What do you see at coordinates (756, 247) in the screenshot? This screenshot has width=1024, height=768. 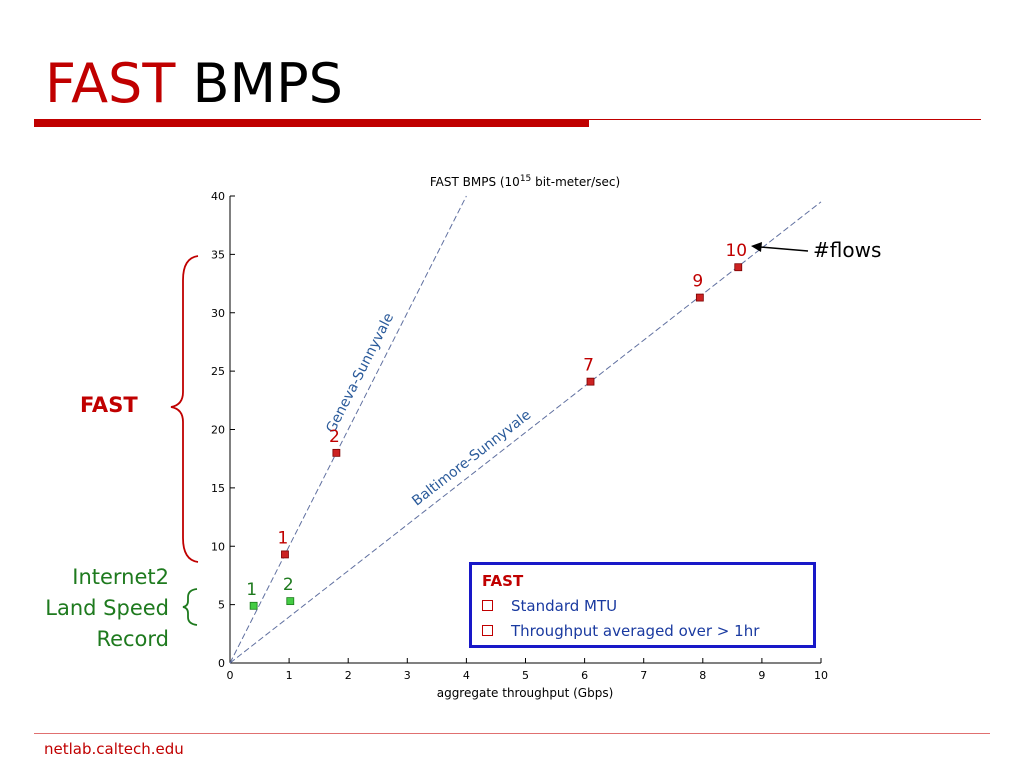 I see `flows-arrowhead` at bounding box center [756, 247].